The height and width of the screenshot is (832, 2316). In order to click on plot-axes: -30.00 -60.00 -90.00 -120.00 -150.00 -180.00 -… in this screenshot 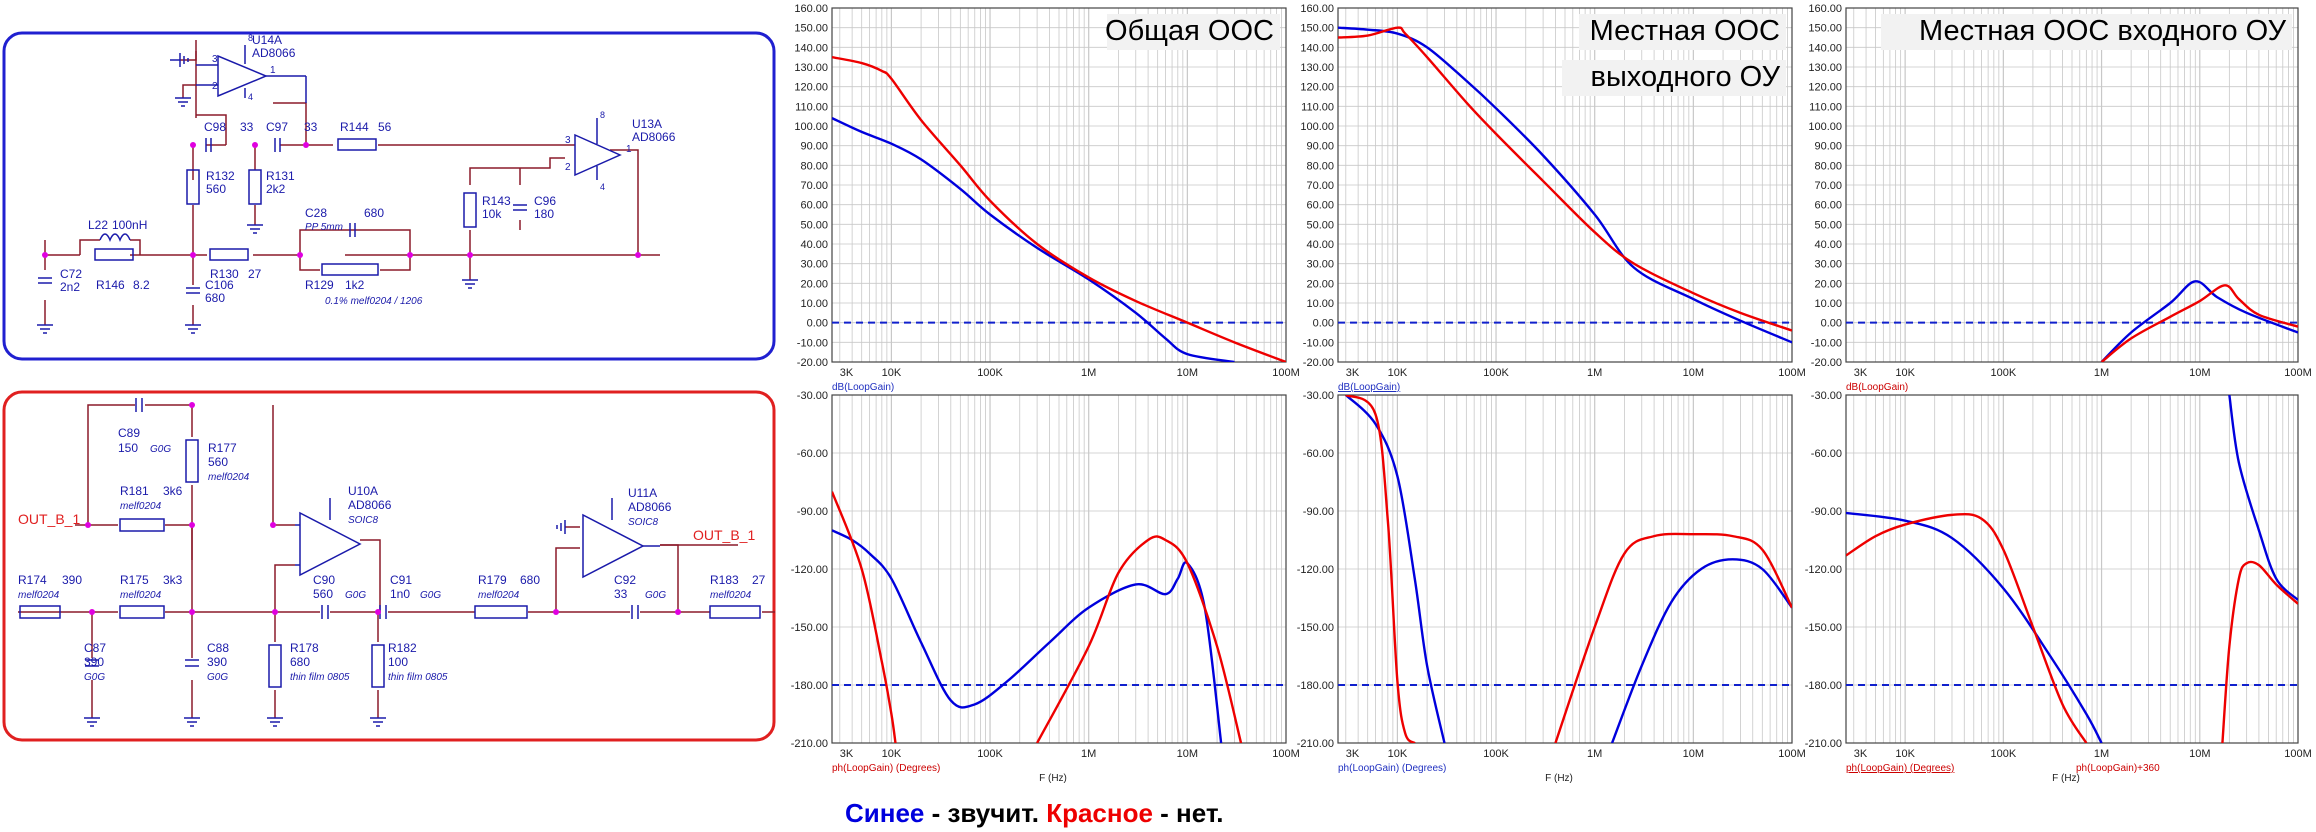, I will do `click(1551, 575)`.